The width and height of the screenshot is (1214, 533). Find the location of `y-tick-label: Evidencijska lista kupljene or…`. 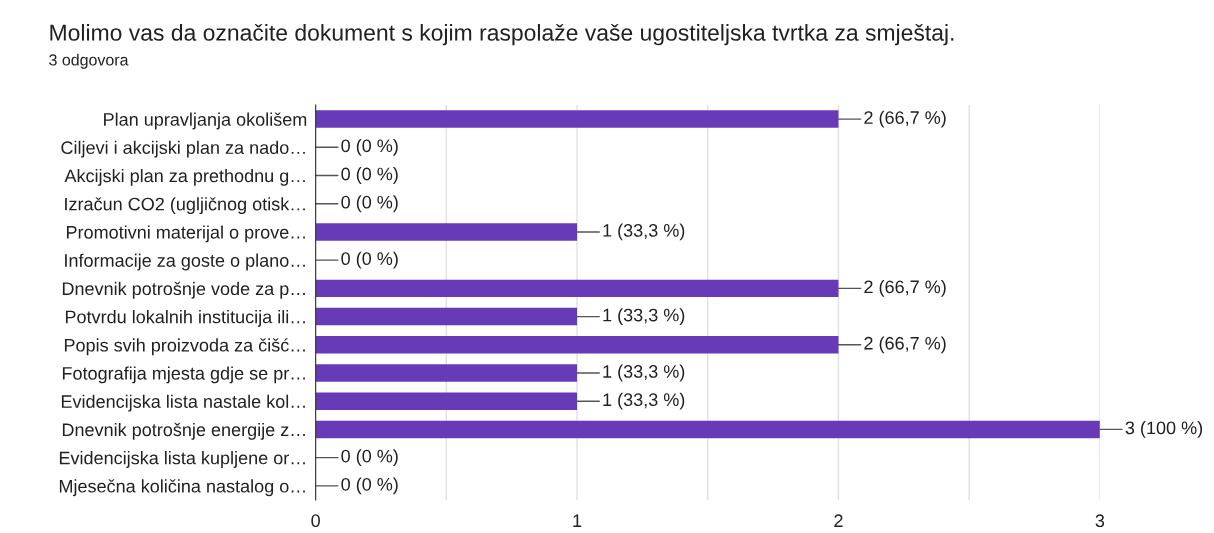

y-tick-label: Evidencijska lista kupljene or… is located at coordinates (182, 459).